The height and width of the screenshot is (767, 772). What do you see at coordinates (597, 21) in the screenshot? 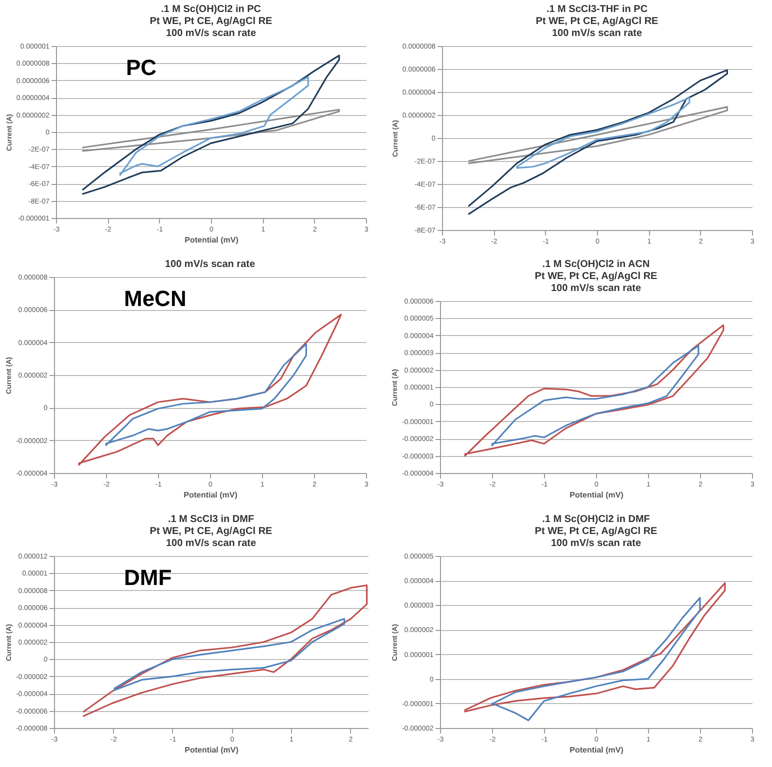
I see `chart-title: .1 M ScCl3-THF in PC Pt WE, Pt CE, Ag/AgCl RE 100 mV/s scan rate` at bounding box center [597, 21].